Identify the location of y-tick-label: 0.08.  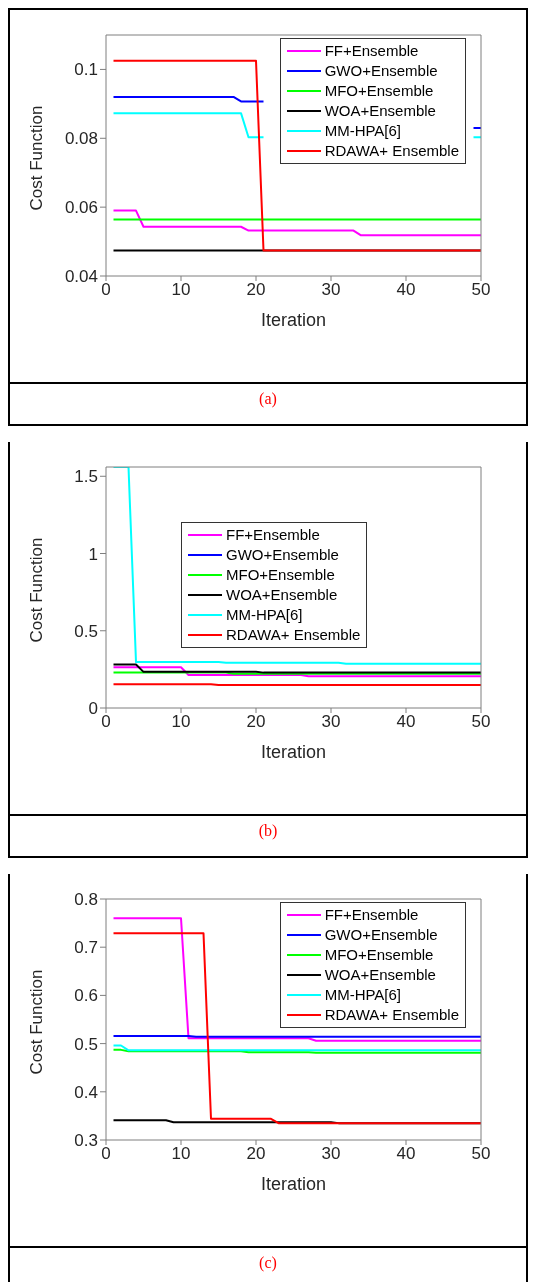
(81, 139).